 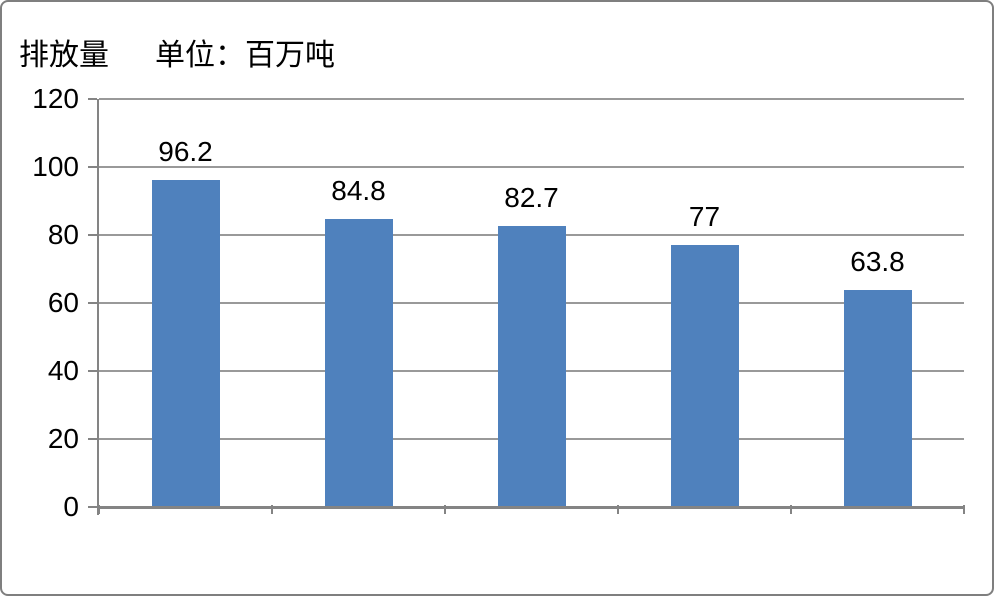 What do you see at coordinates (531, 507) in the screenshot?
I see `x-axis-line` at bounding box center [531, 507].